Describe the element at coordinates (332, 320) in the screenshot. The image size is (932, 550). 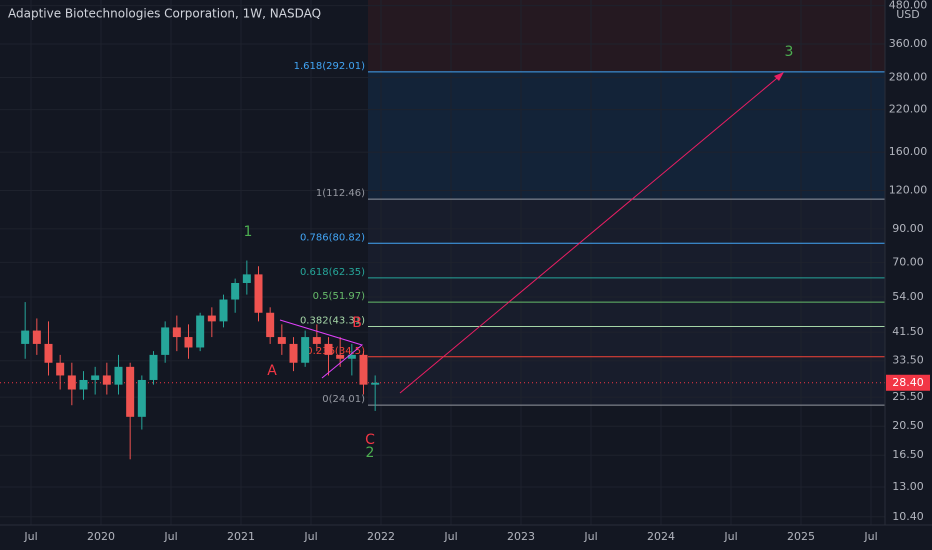
I see `fib-label: 0.382(43.31)` at that location.